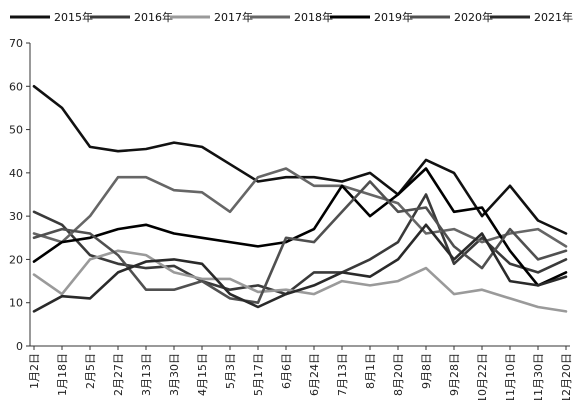 The image size is (582, 400). What do you see at coordinates (16, 259) in the screenshot?
I see `y-tick-label: 20` at bounding box center [16, 259].